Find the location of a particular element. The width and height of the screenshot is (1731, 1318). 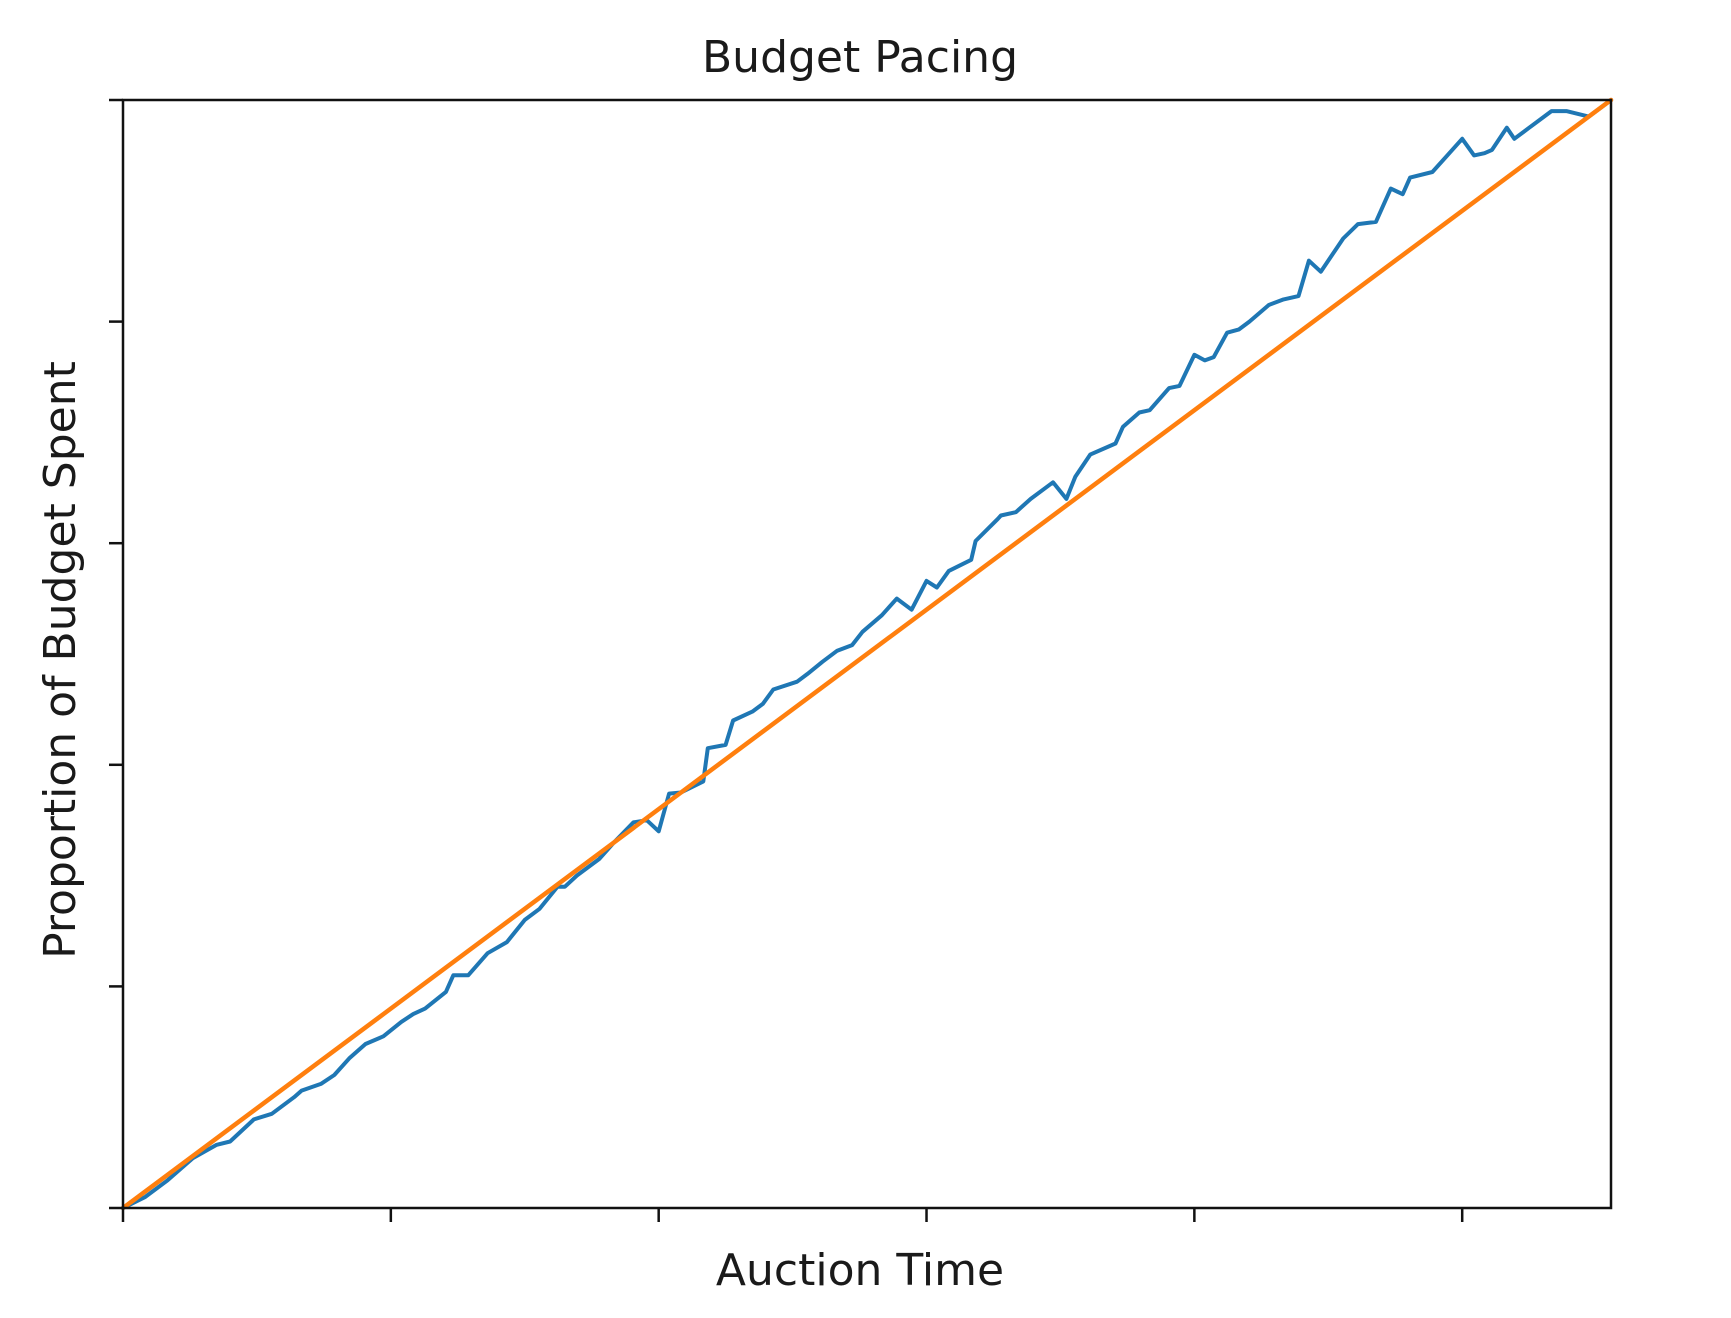

x-axis-ticks is located at coordinates (792, 1215).